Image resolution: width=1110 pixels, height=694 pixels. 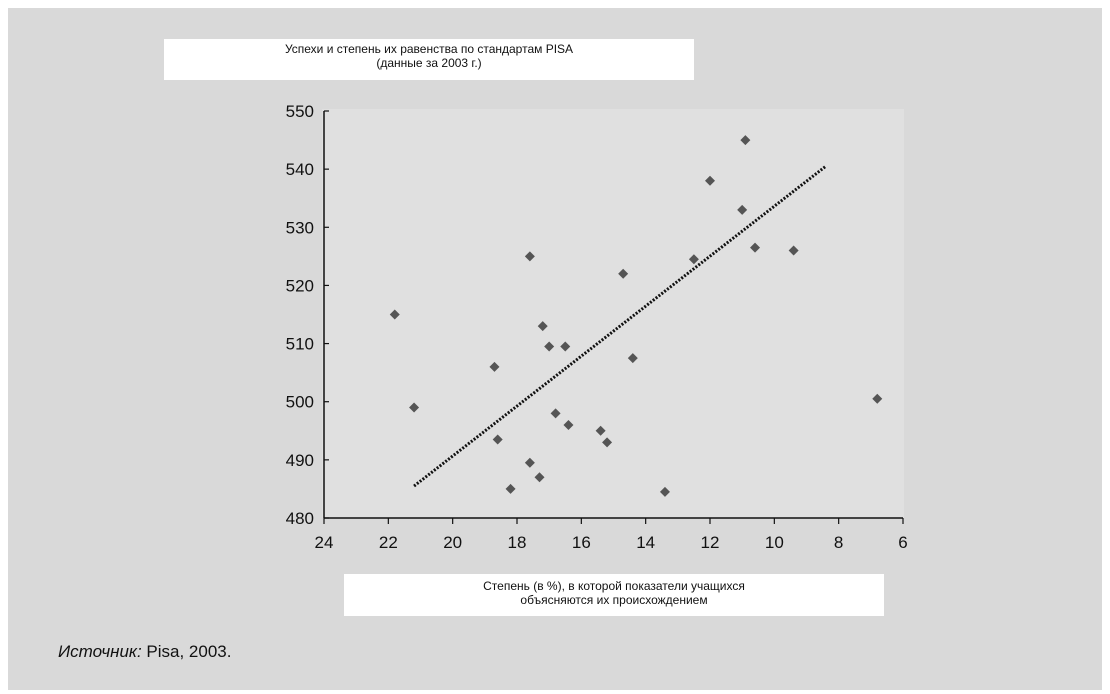 What do you see at coordinates (429, 63) in the screenshot?
I see `chart-title-line-2: (данные за 2003 г.)` at bounding box center [429, 63].